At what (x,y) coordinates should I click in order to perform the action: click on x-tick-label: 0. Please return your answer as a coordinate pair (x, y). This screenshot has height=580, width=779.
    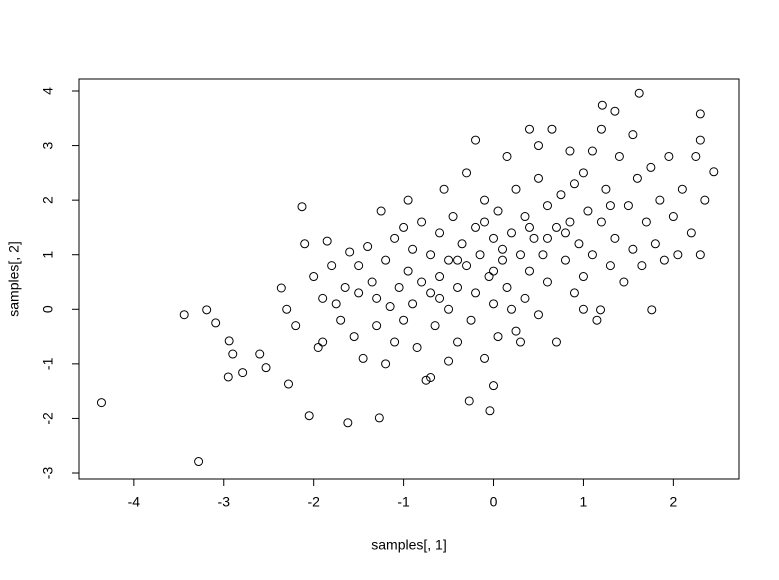
    Looking at the image, I should click on (494, 502).